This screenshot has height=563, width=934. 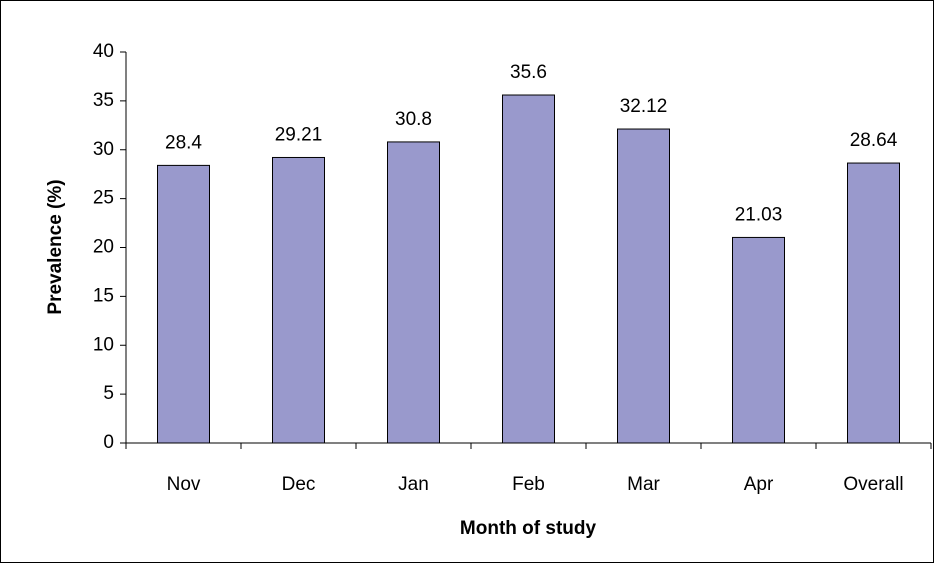 What do you see at coordinates (103, 51) in the screenshot?
I see `y-tick-label: 40` at bounding box center [103, 51].